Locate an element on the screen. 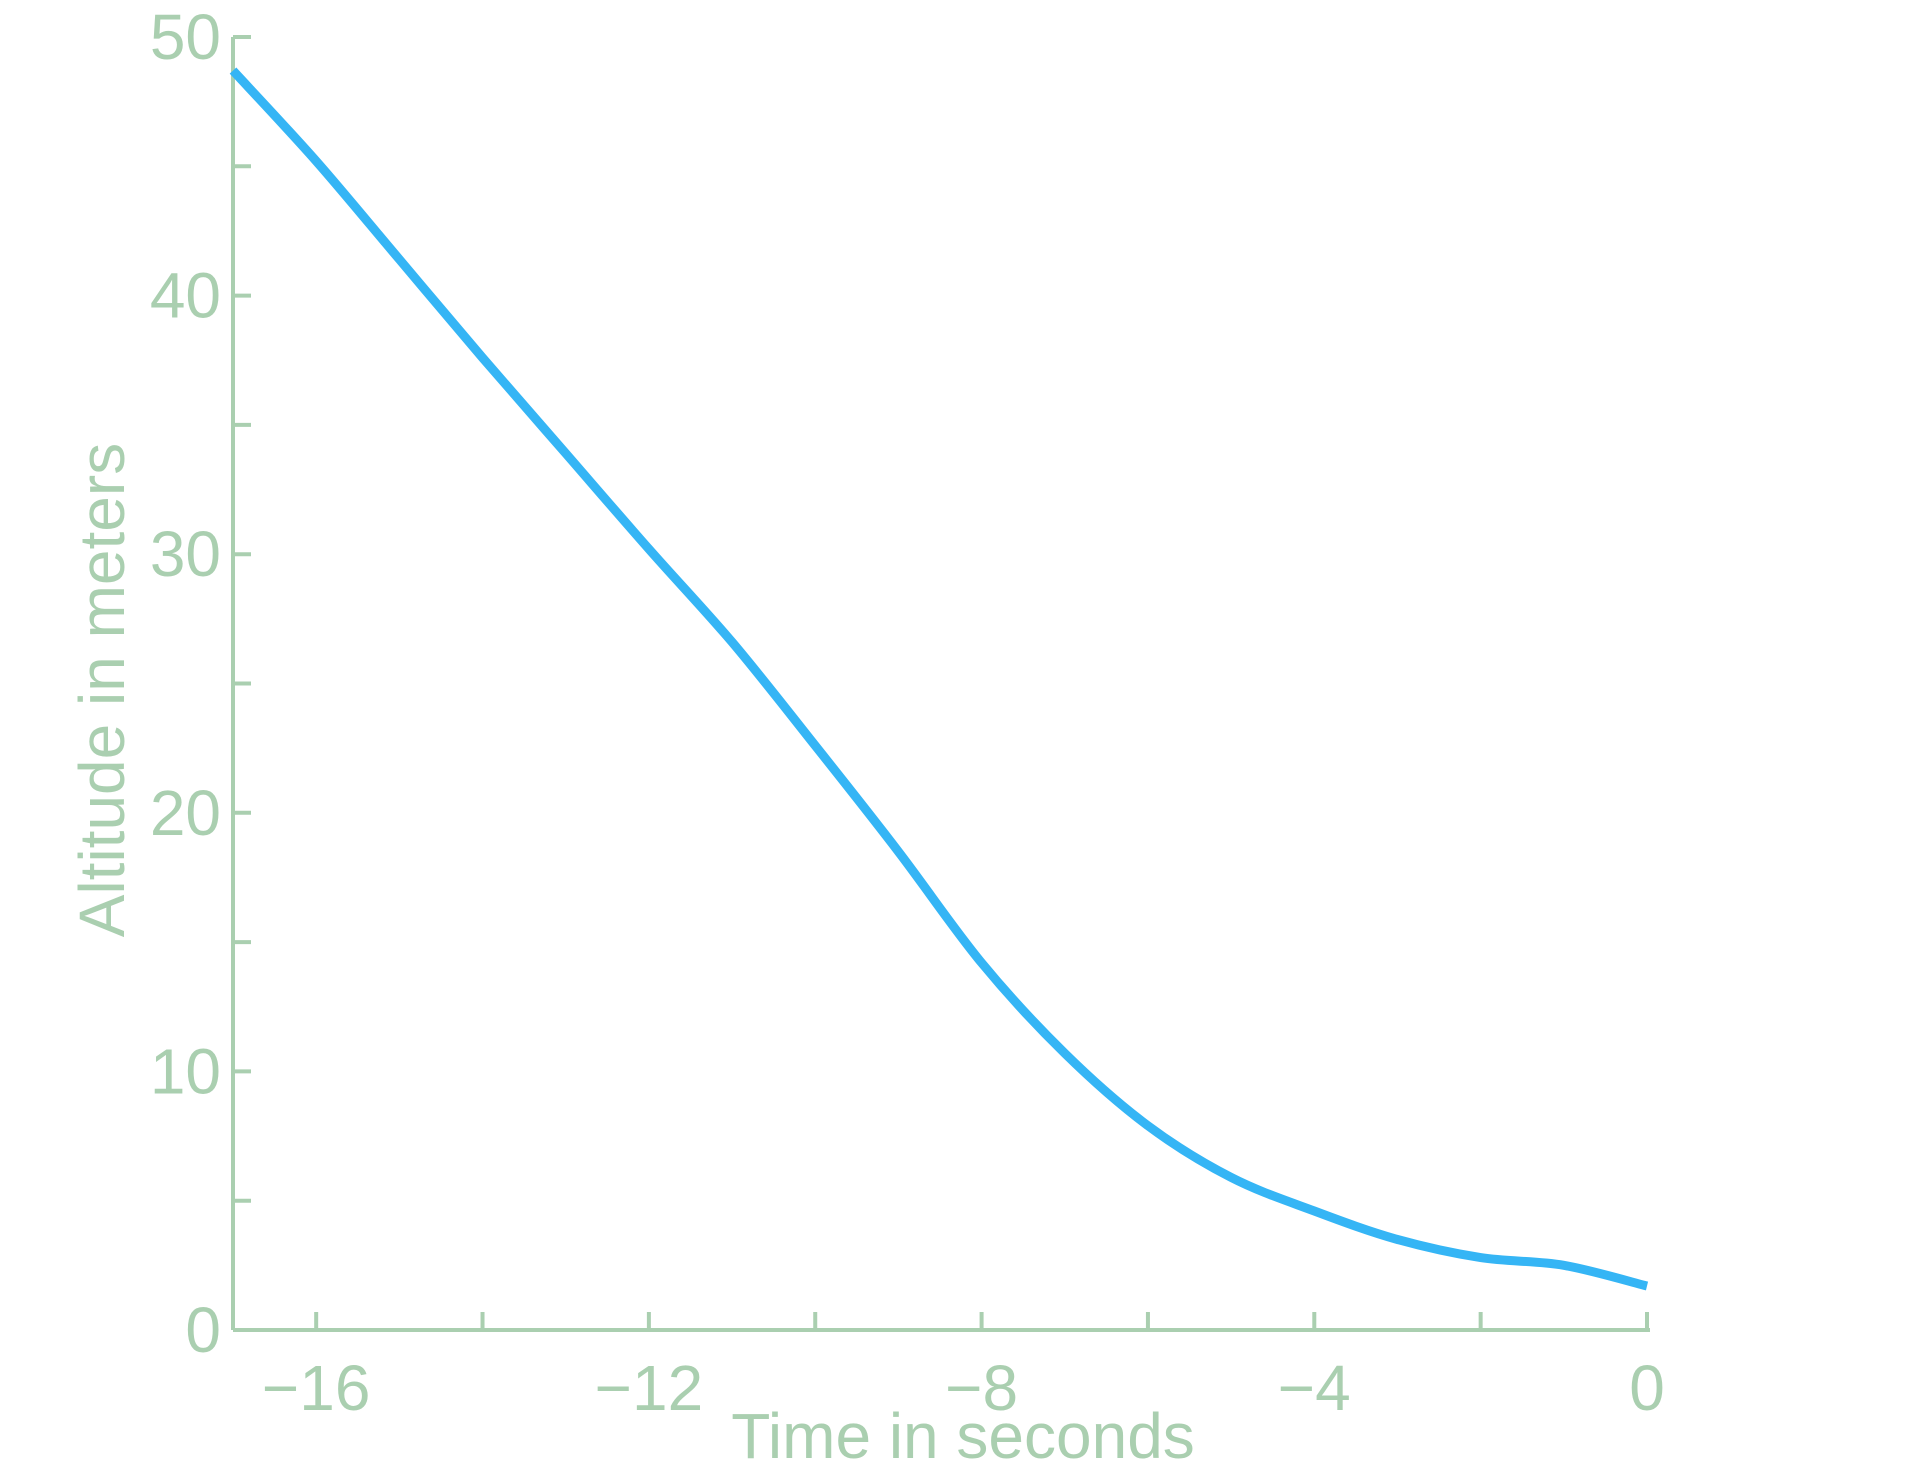 The image size is (1920, 1460). y-tick-label: 50 is located at coordinates (185, 37).